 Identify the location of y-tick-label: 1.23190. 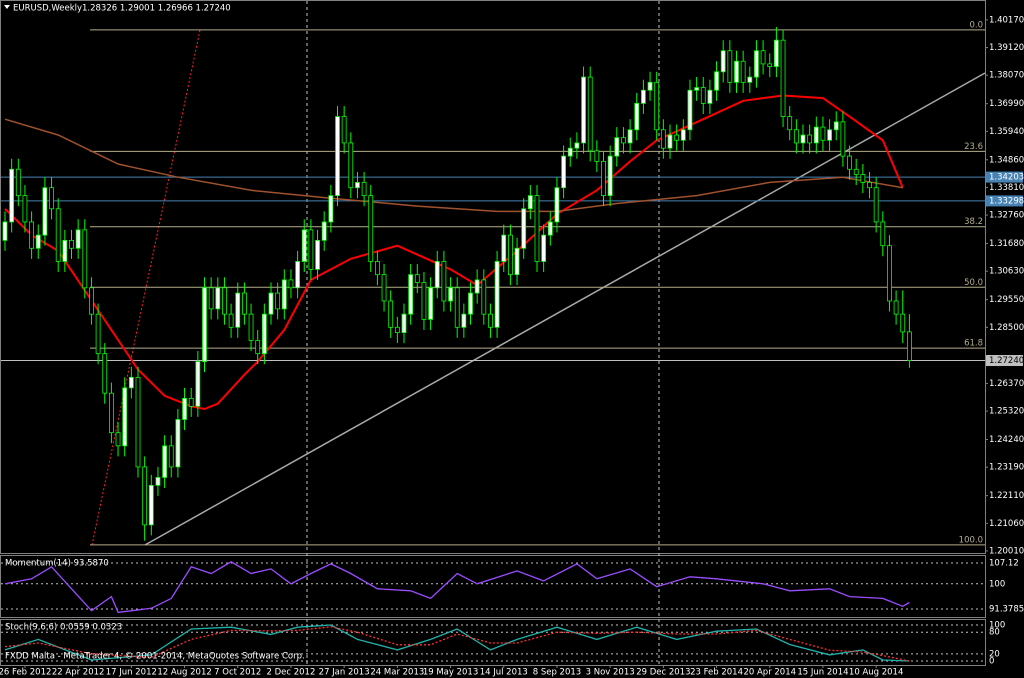
(1006, 468).